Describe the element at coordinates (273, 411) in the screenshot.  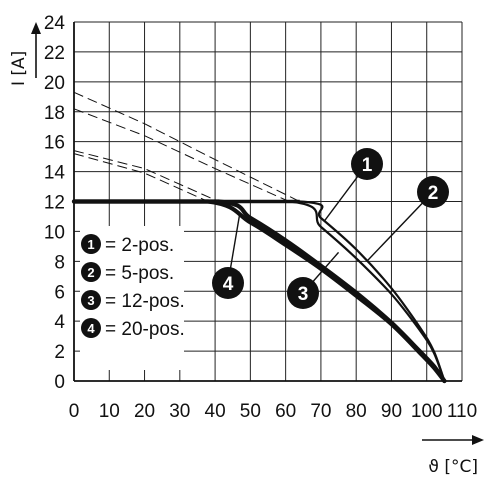
I see `x-tick-labels: 0 10 20 30 40 50 60 70 80 90 100 110` at that location.